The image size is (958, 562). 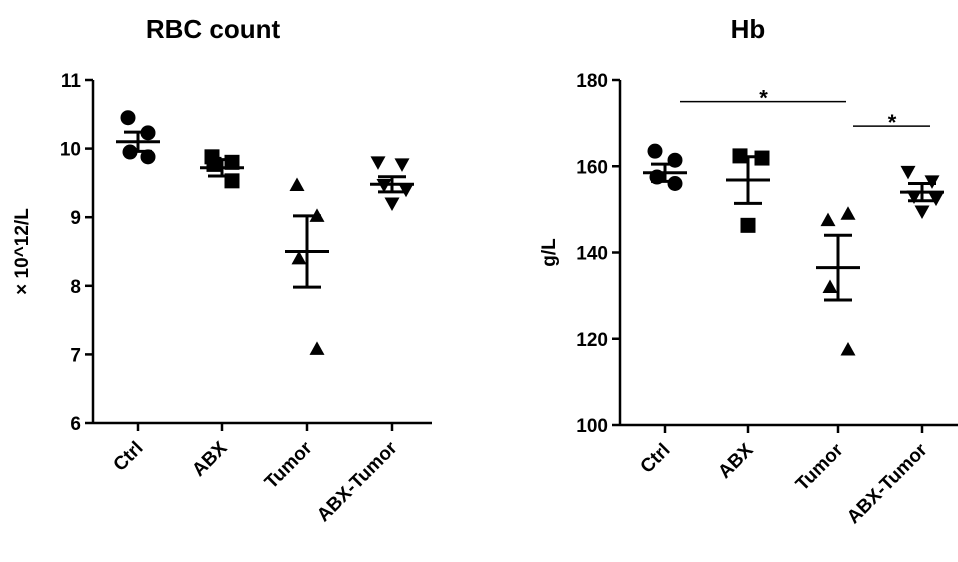 What do you see at coordinates (75, 424) in the screenshot?
I see `y-tick-label: 6` at bounding box center [75, 424].